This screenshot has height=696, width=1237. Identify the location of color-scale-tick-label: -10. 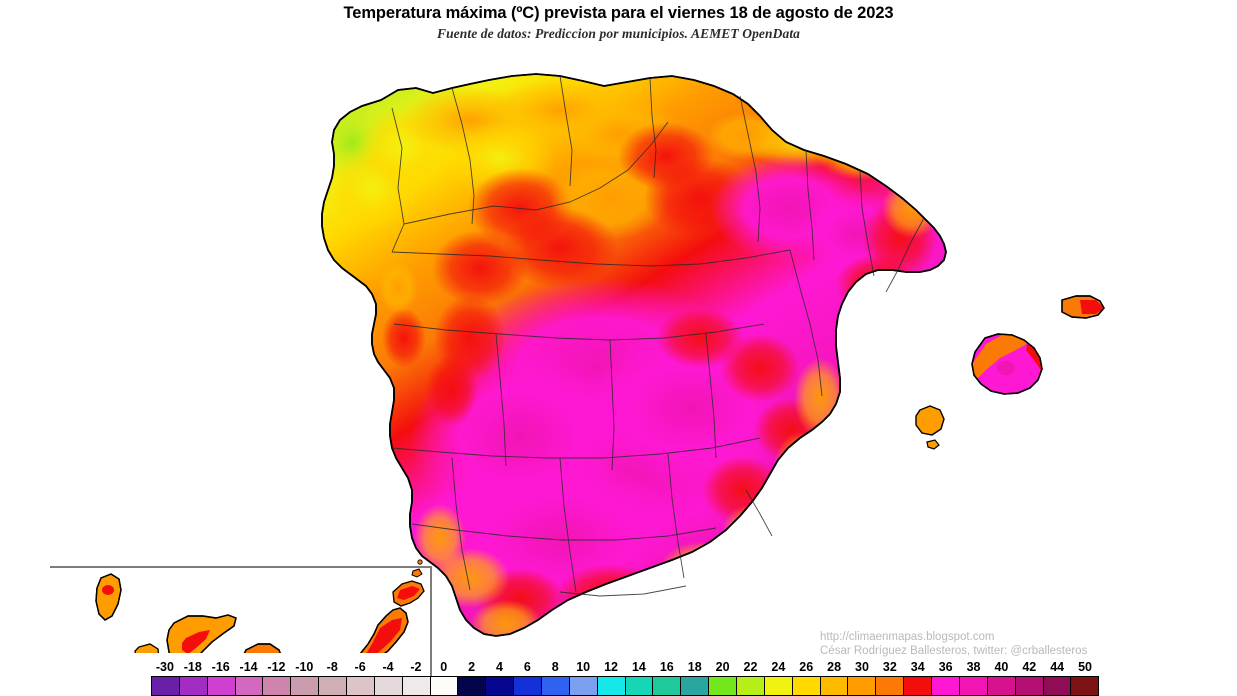
(304, 667).